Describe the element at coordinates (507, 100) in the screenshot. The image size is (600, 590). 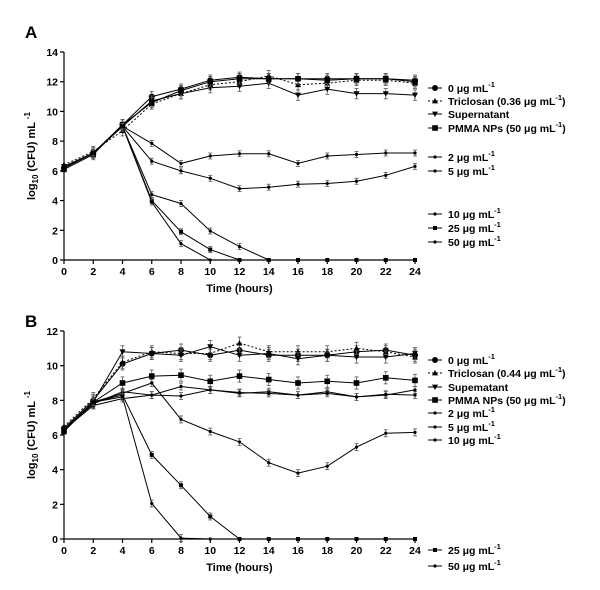
I see `legend-label: Triclosan (0.36 μg mL-1)` at that location.